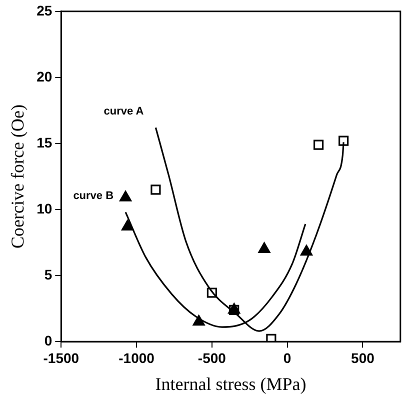  I want to click on y-axis-title: Coercive force (Oe), so click(18, 176).